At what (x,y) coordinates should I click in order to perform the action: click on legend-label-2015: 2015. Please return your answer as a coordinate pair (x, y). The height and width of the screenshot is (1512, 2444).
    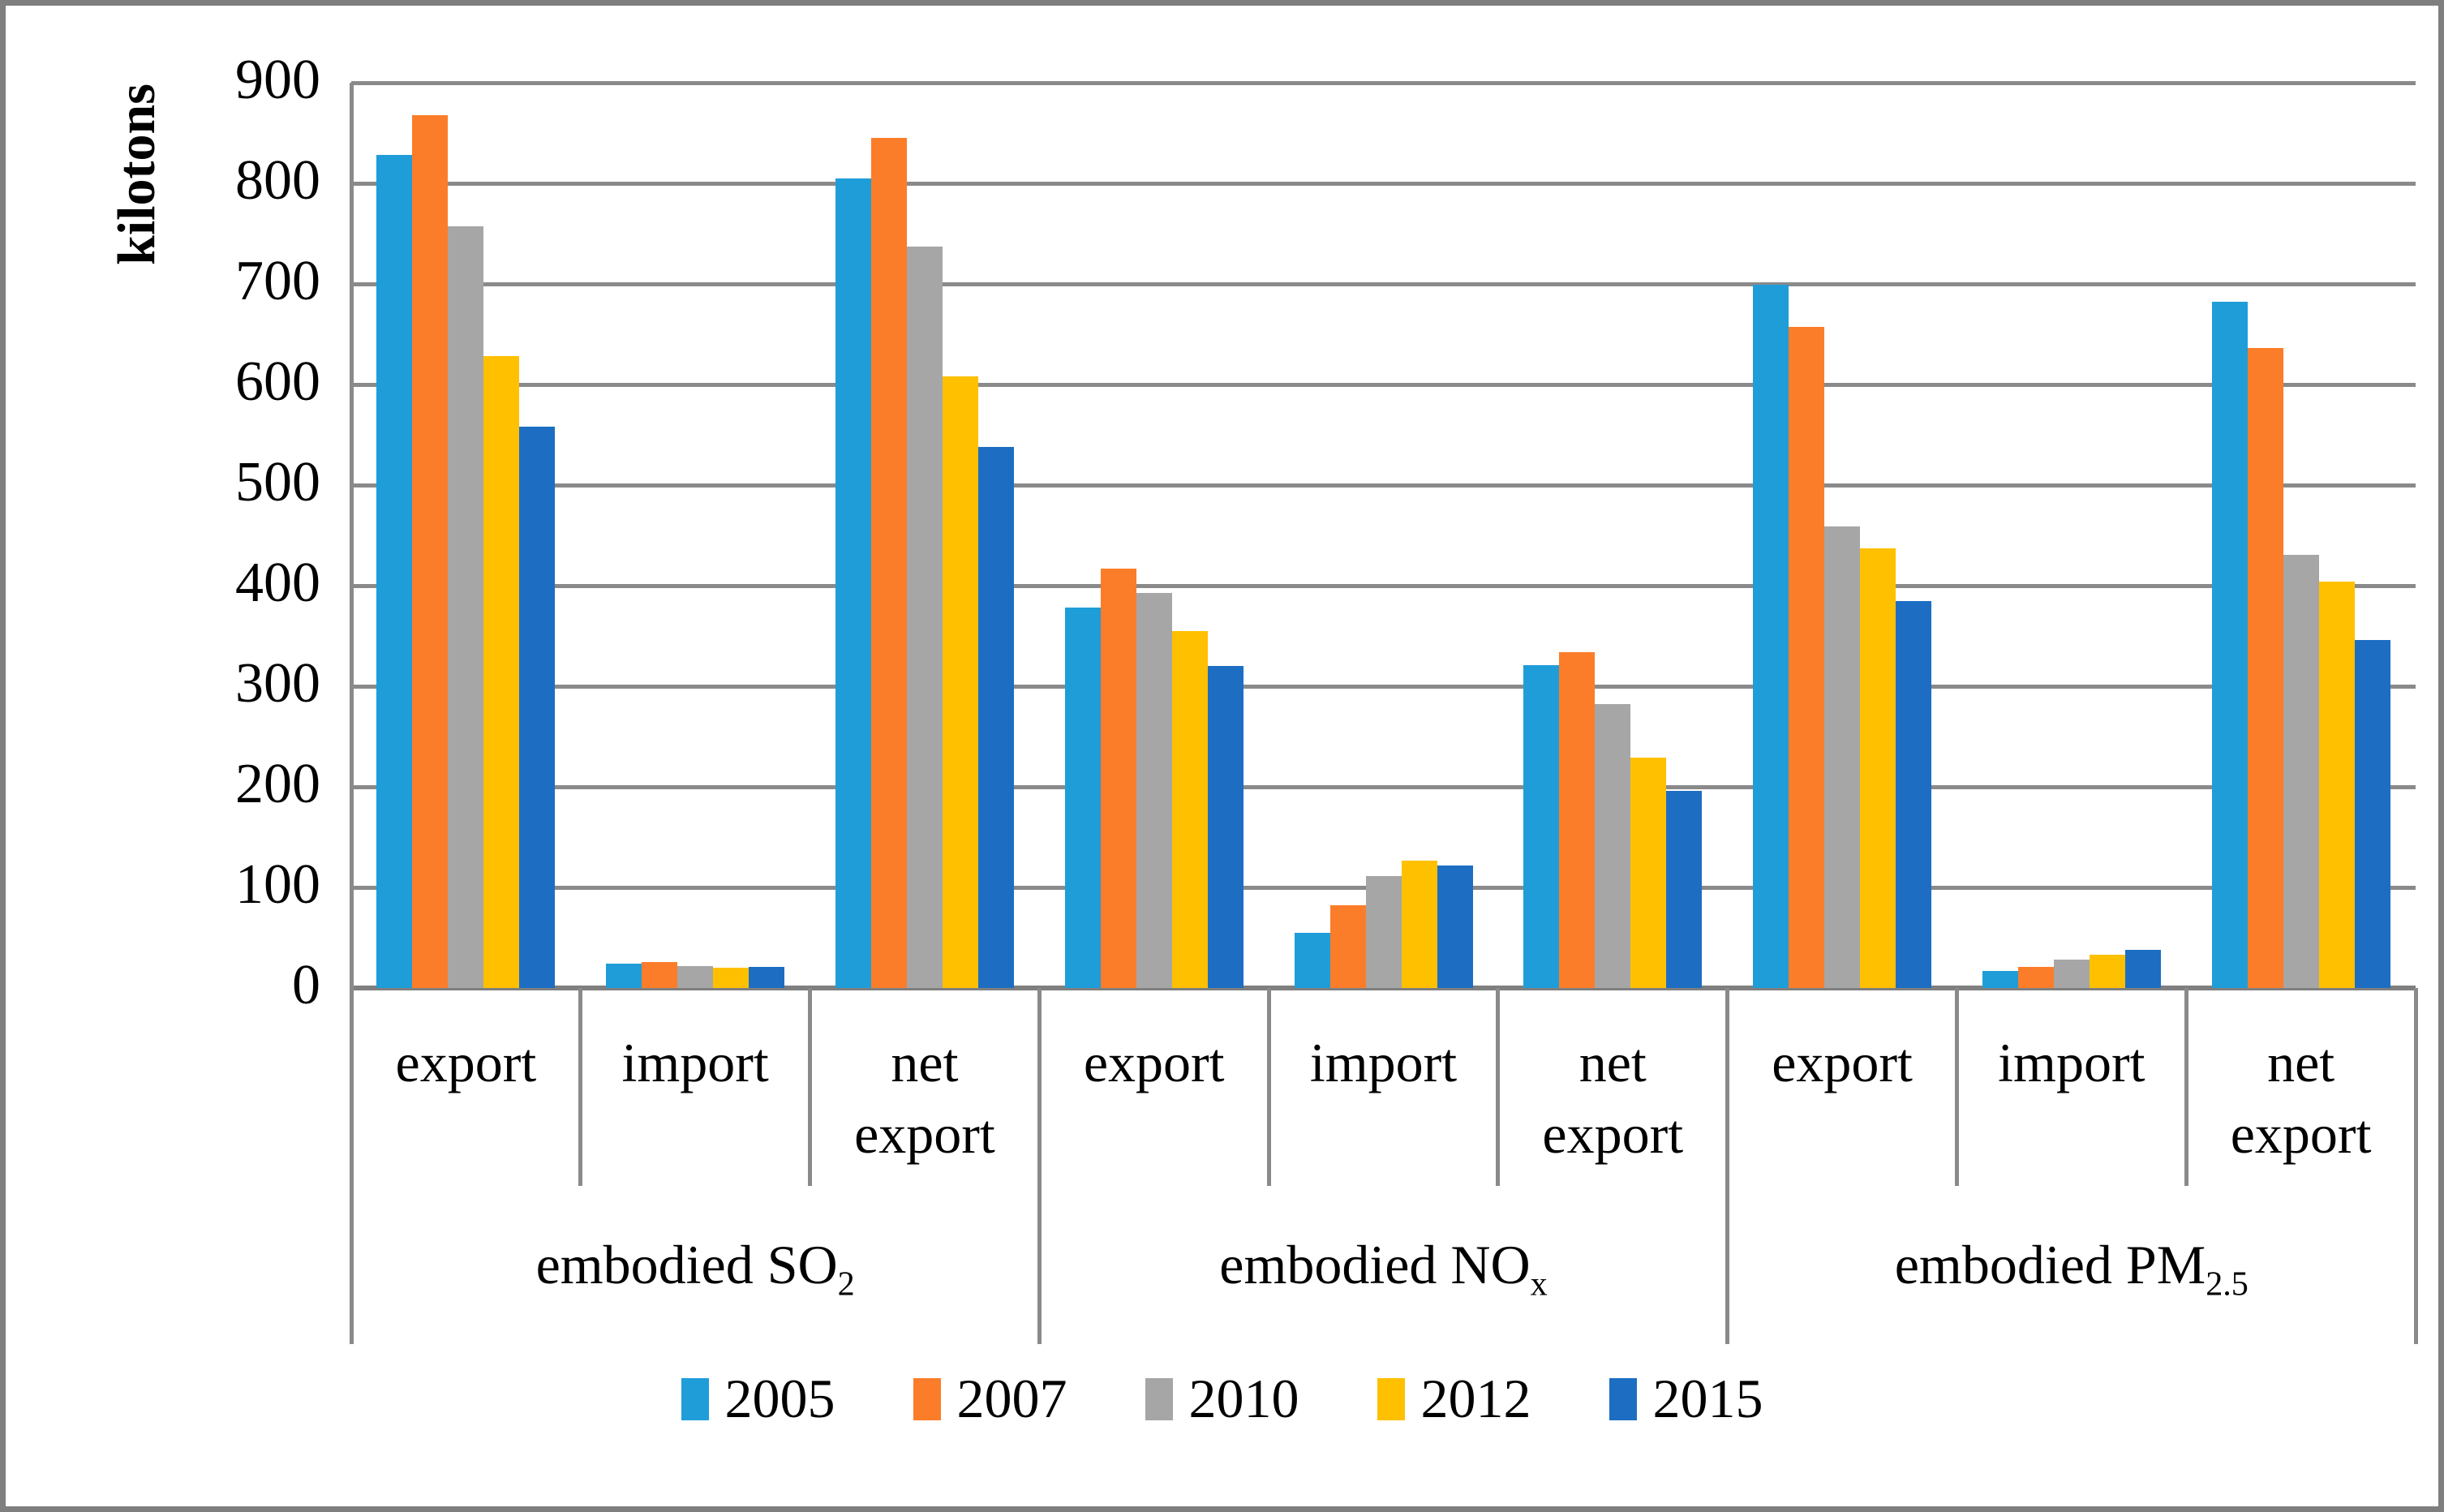
    Looking at the image, I should click on (1707, 1398).